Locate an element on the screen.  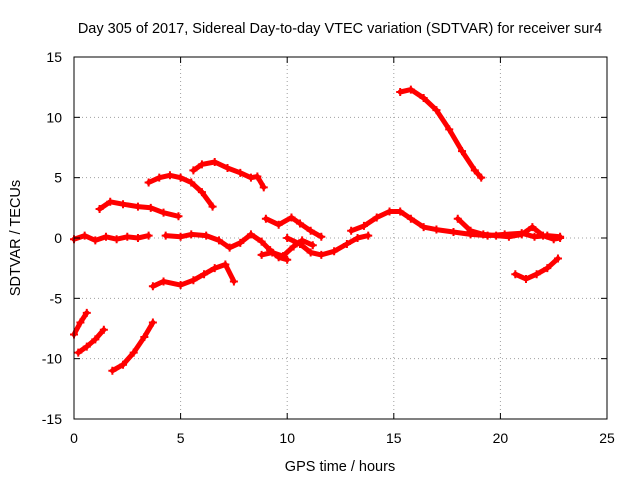
y-tick-label: 5 is located at coordinates (58, 178).